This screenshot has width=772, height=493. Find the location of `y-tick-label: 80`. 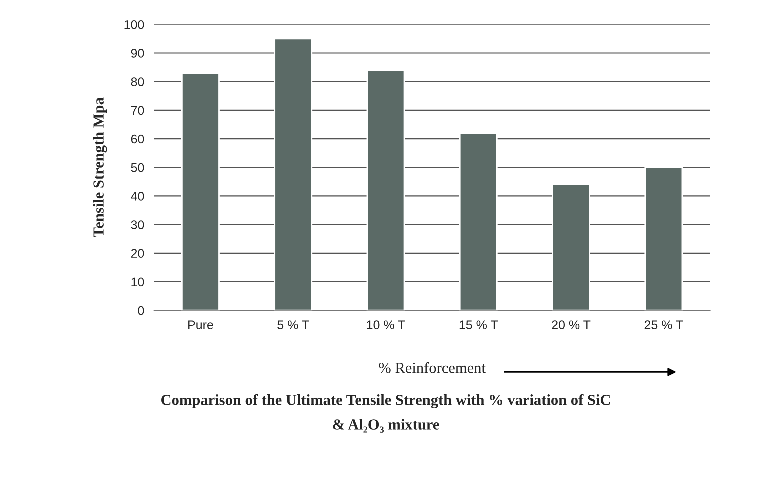

y-tick-label: 80 is located at coordinates (137, 82).